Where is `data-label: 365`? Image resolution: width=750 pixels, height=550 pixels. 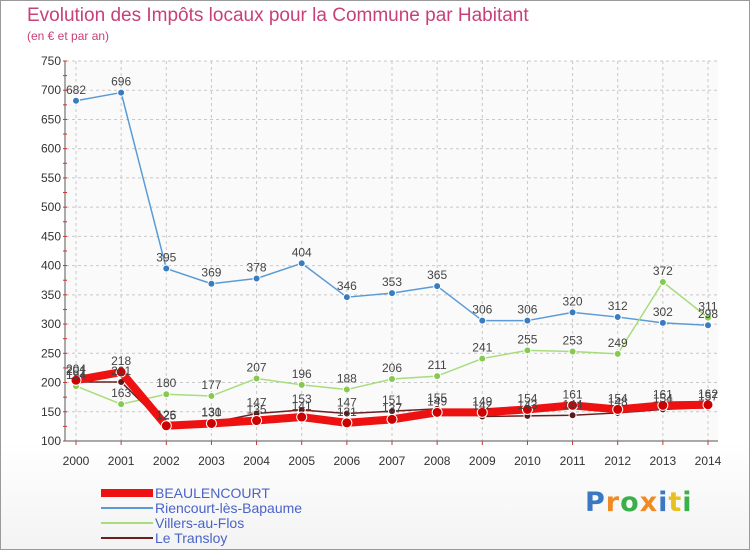
data-label: 365 is located at coordinates (437, 275).